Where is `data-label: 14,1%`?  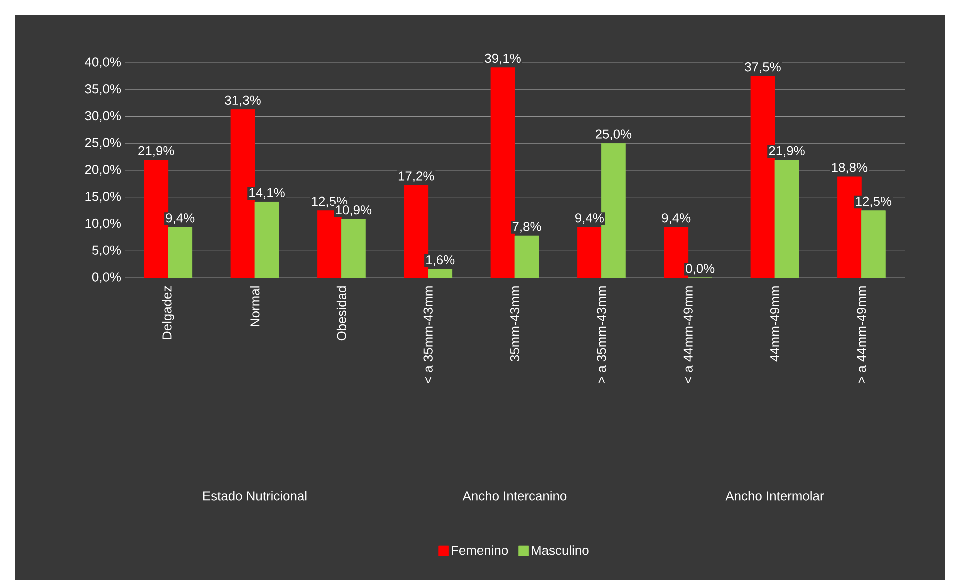 data-label: 14,1% is located at coordinates (267, 194).